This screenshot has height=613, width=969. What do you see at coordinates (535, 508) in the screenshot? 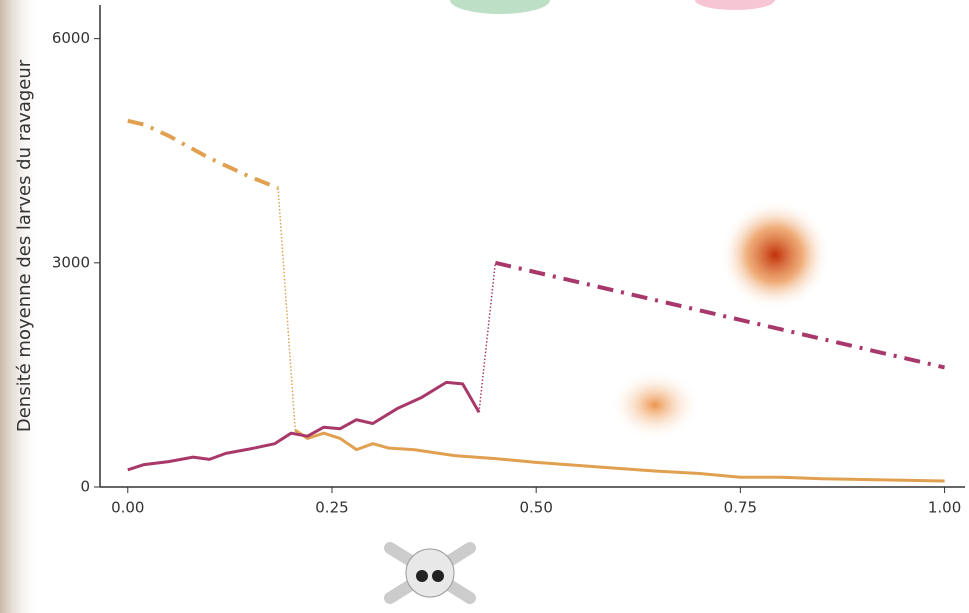
I see `x-tick-label: 0.50` at bounding box center [535, 508].